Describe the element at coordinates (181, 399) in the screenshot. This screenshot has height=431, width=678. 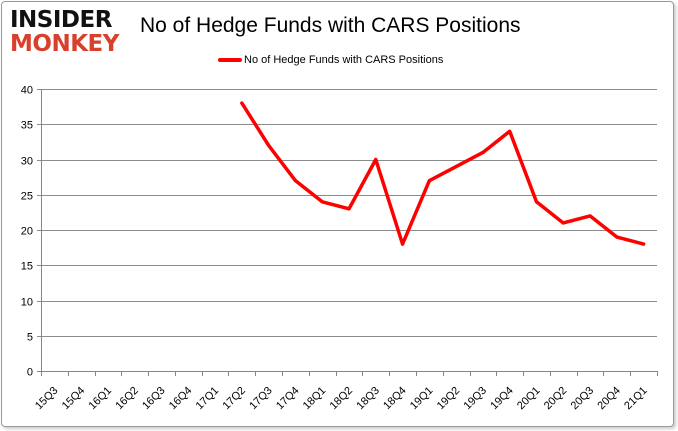
I see `x-tick-label: 16Q4` at that location.